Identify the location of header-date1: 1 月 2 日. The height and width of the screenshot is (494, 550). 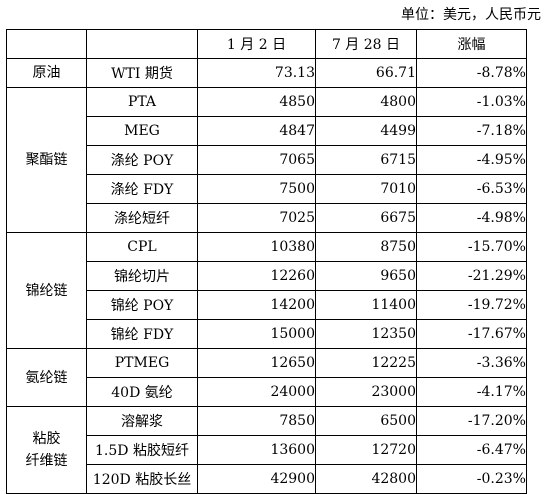
(256, 44).